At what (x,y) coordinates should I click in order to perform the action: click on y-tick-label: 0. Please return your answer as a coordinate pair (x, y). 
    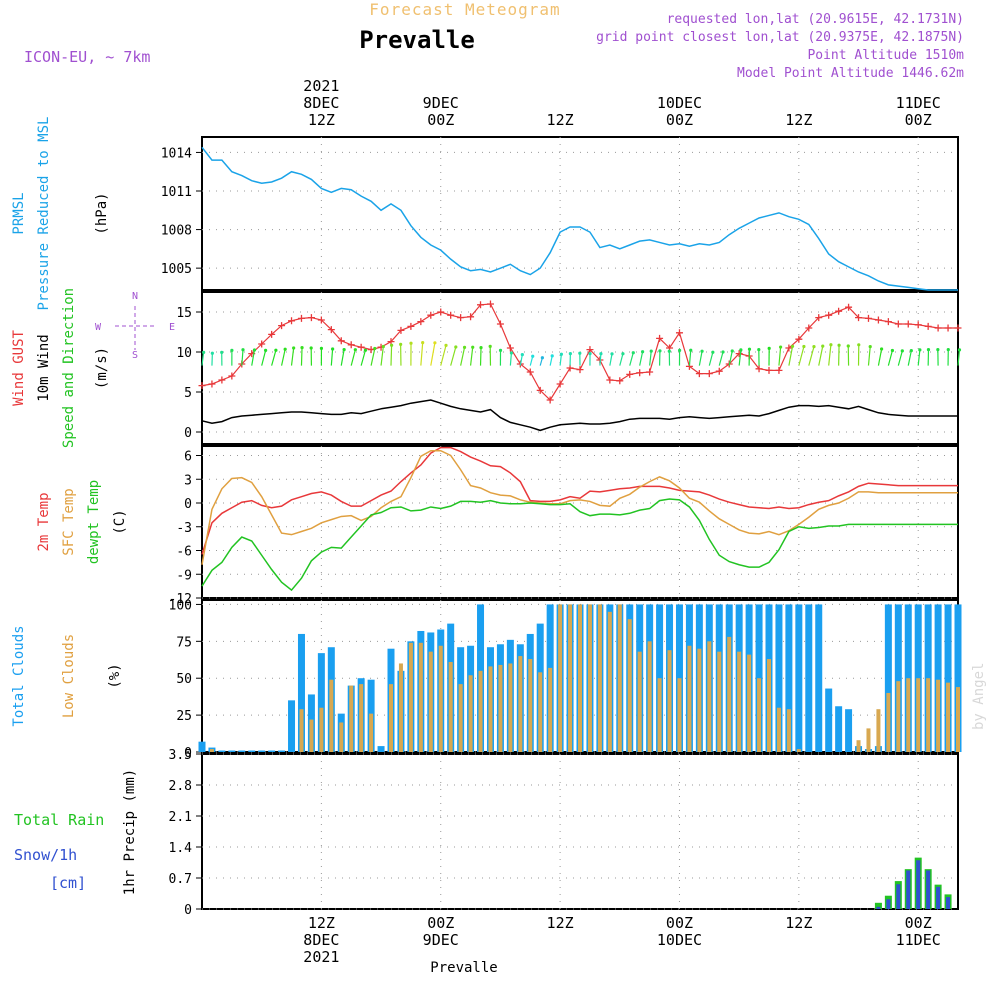
    Looking at the image, I should click on (188, 504).